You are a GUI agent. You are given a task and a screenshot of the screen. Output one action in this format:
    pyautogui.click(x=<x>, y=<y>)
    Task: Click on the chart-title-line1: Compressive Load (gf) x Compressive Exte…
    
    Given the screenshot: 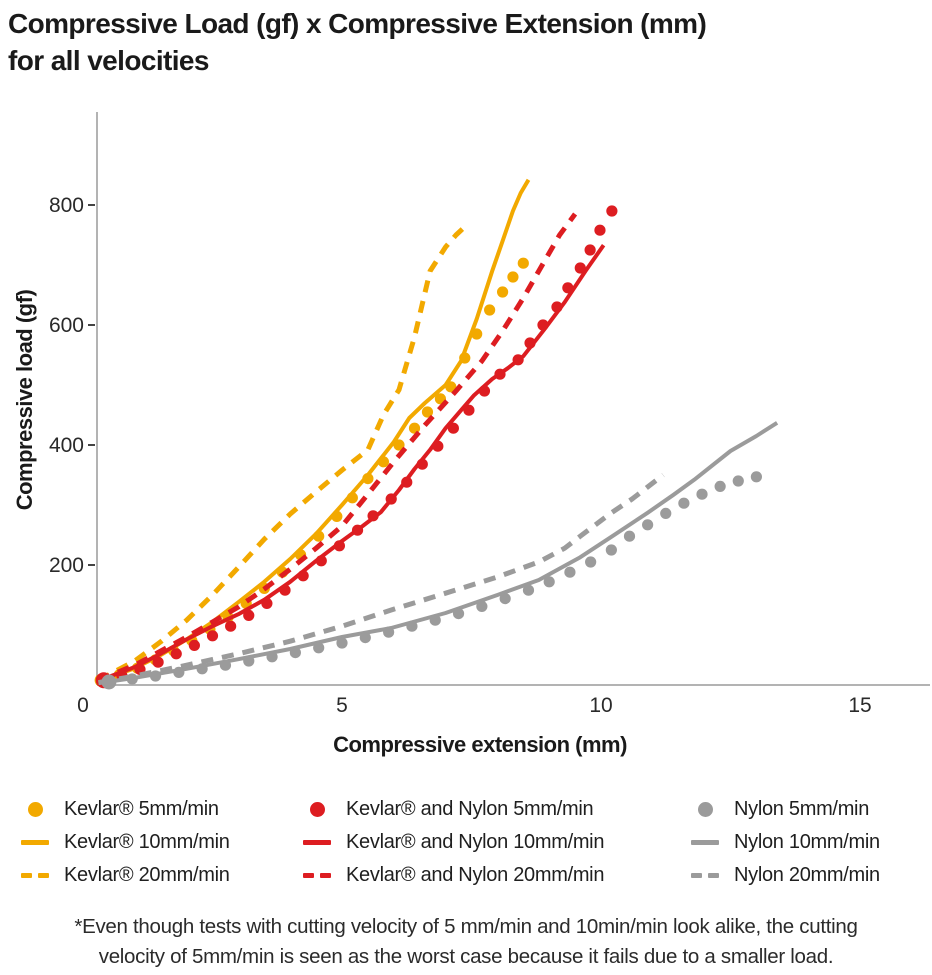 What is the action you would take?
    pyautogui.click(x=357, y=23)
    